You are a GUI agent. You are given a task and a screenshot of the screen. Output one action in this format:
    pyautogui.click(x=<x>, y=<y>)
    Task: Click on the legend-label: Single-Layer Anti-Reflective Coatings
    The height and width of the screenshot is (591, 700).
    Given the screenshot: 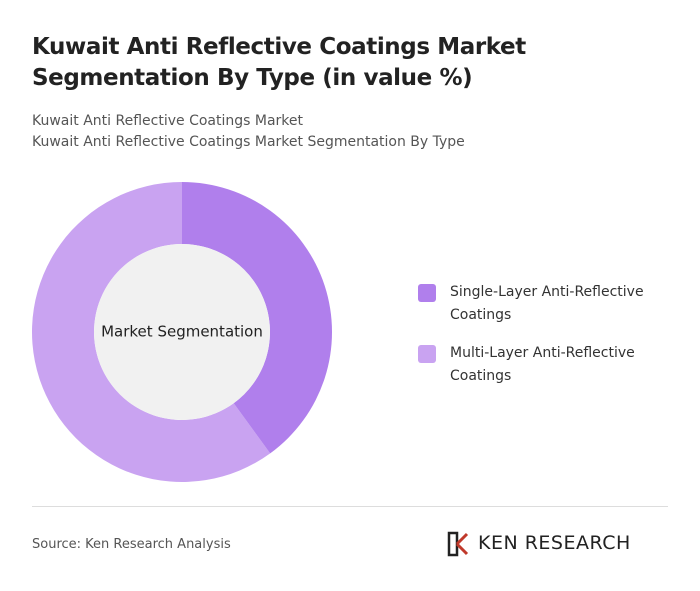 What is the action you would take?
    pyautogui.click(x=547, y=303)
    